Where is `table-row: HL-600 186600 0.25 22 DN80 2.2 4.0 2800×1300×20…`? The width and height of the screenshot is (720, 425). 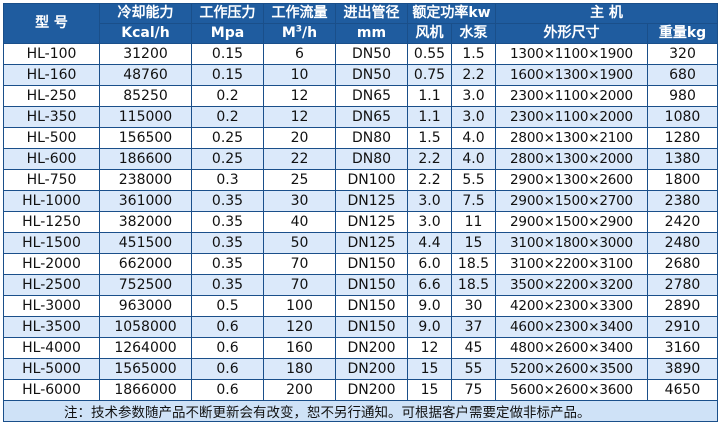 table-row: HL-600 186600 0.25 22 DN80 2.2 4.0 2800×1300×20… is located at coordinates (360, 159).